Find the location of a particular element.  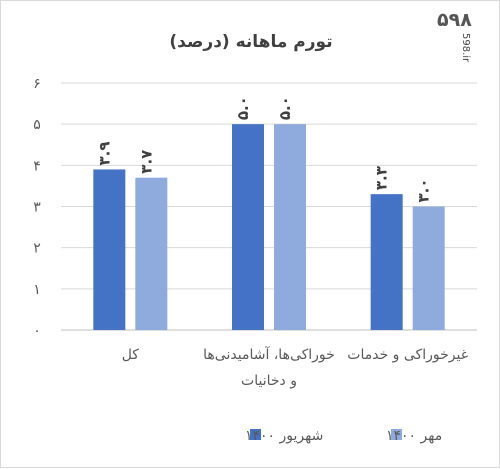

legend-label: مهر ۱۴۰۰ is located at coordinates (414, 436).